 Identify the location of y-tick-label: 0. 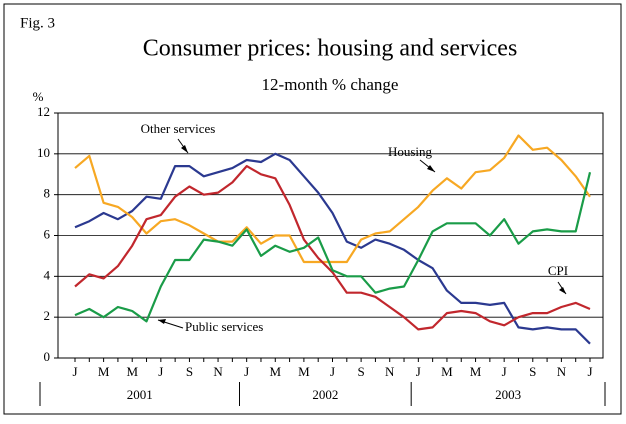
(47, 356).